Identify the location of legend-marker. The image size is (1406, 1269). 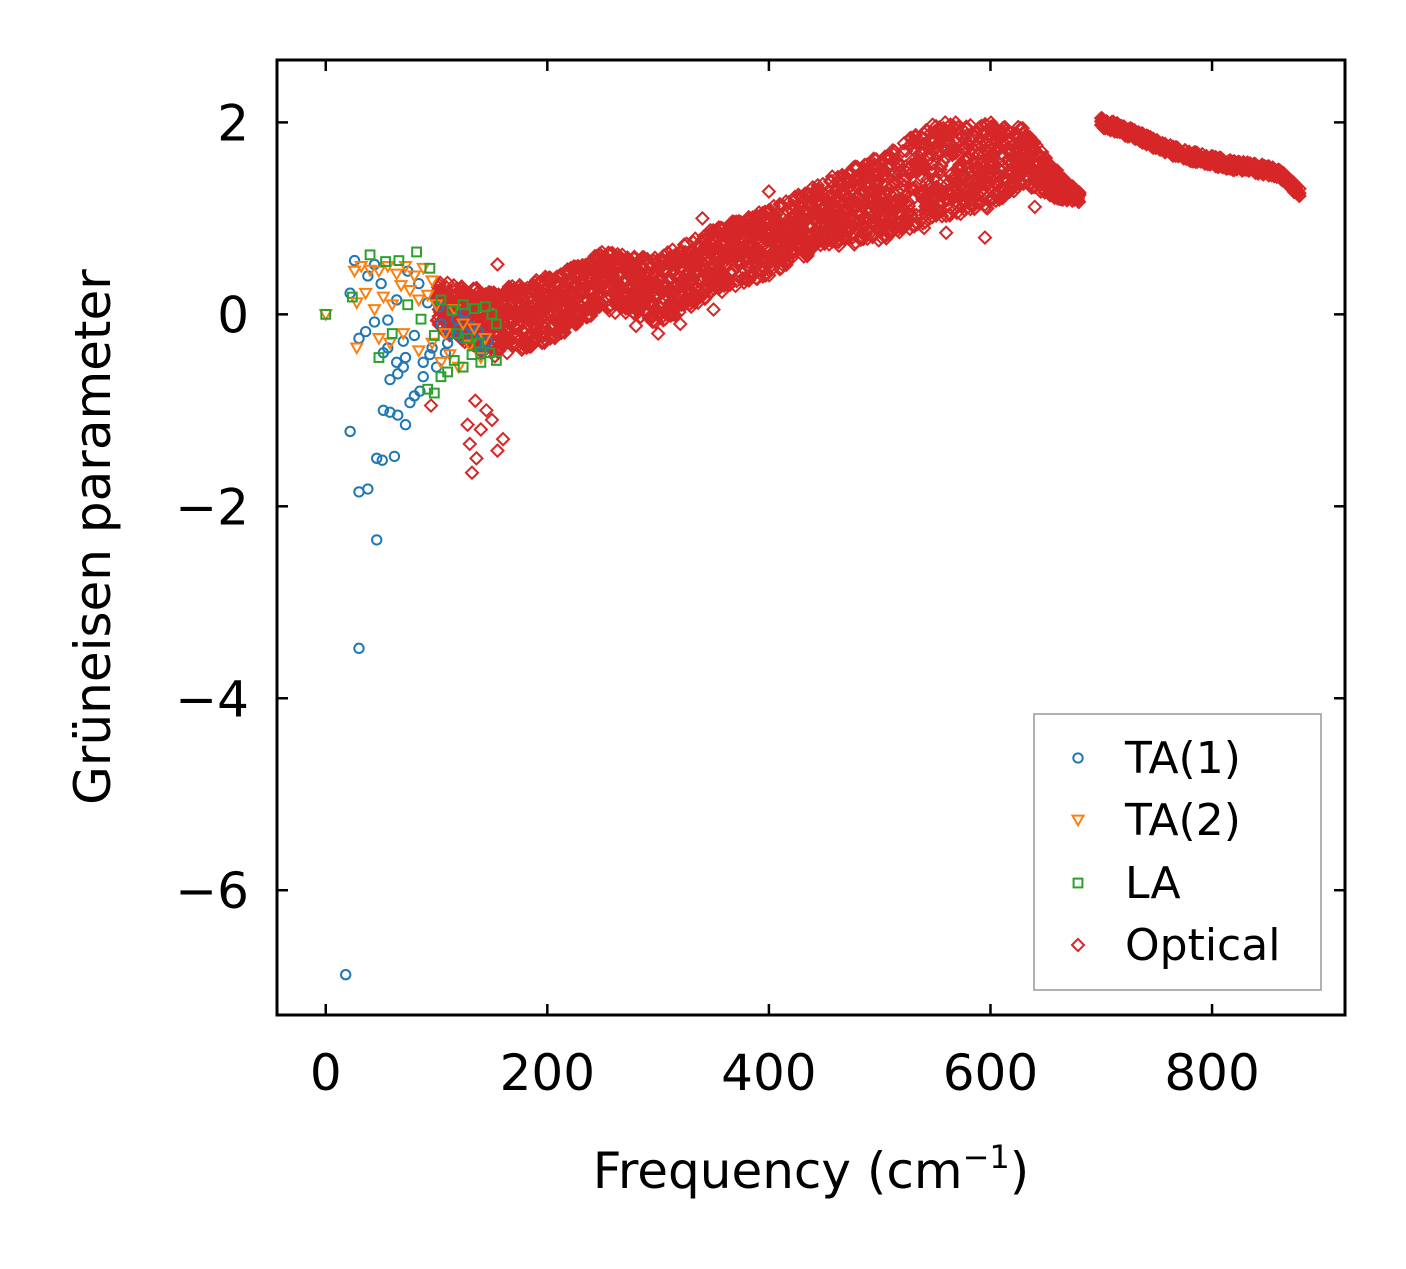
(1078, 821).